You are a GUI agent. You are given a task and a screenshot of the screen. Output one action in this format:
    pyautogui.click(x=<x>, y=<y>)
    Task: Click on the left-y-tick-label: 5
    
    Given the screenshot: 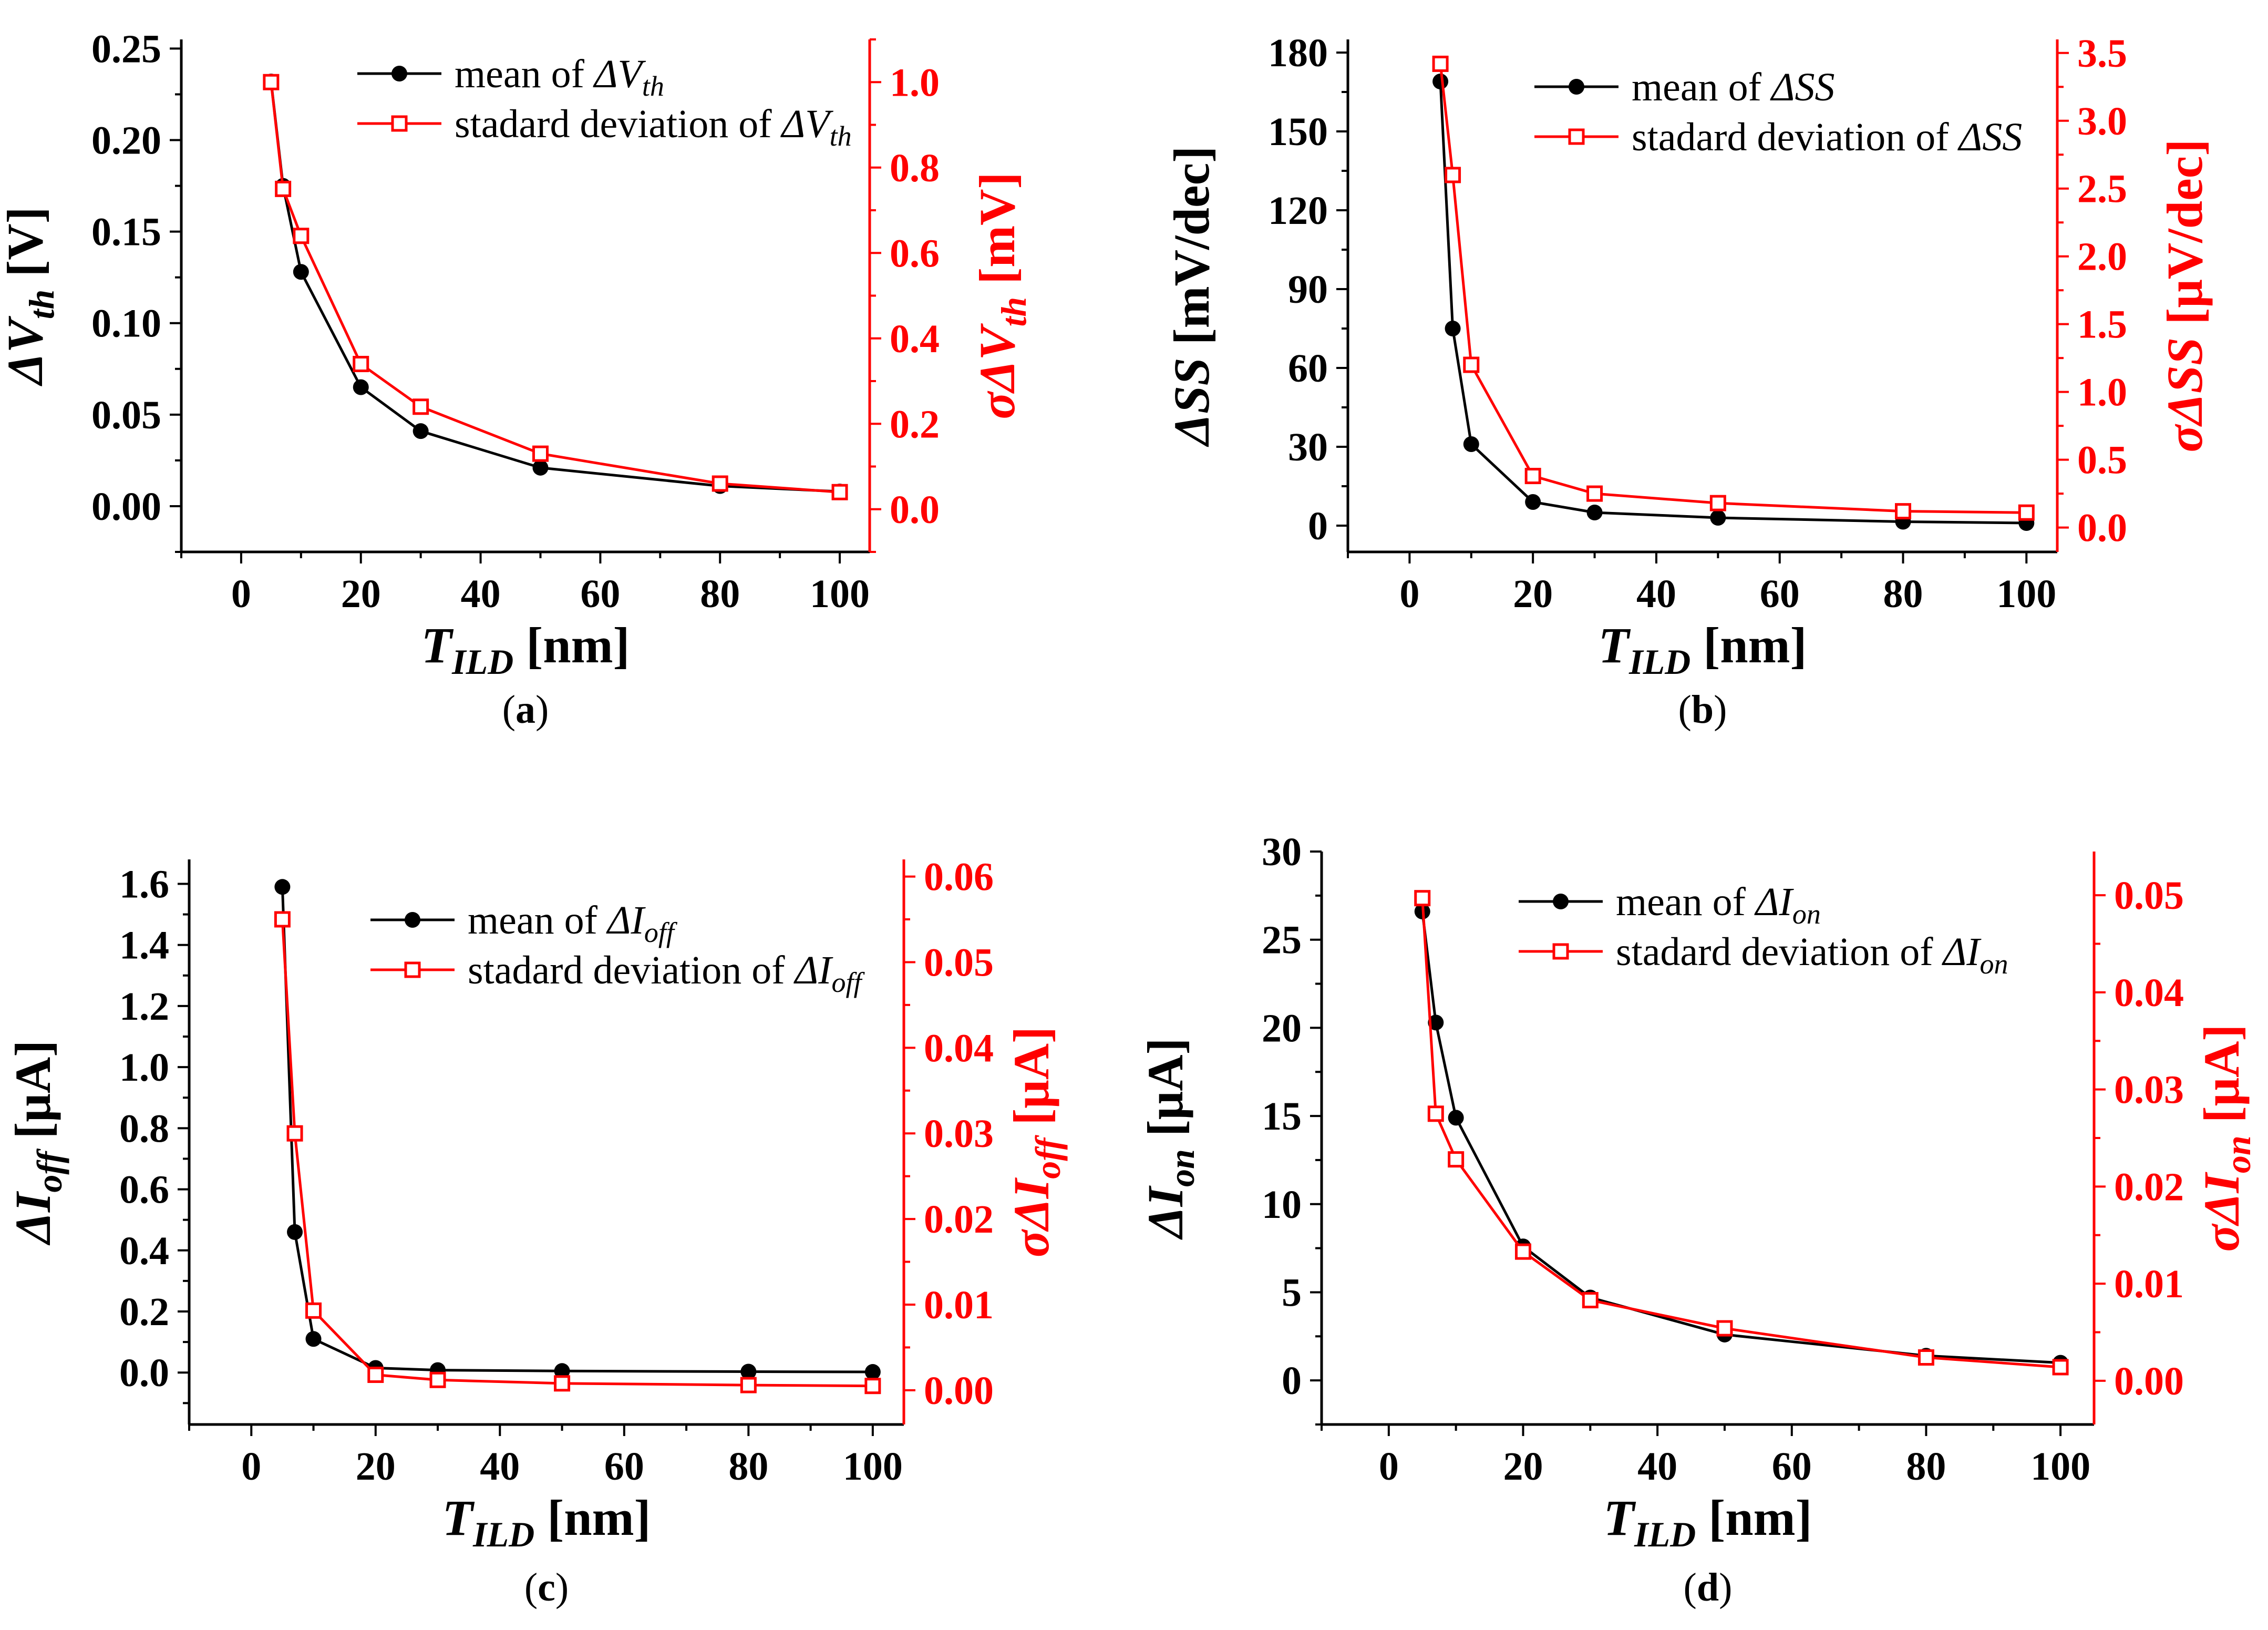 What is the action you would take?
    pyautogui.click(x=1292, y=1292)
    